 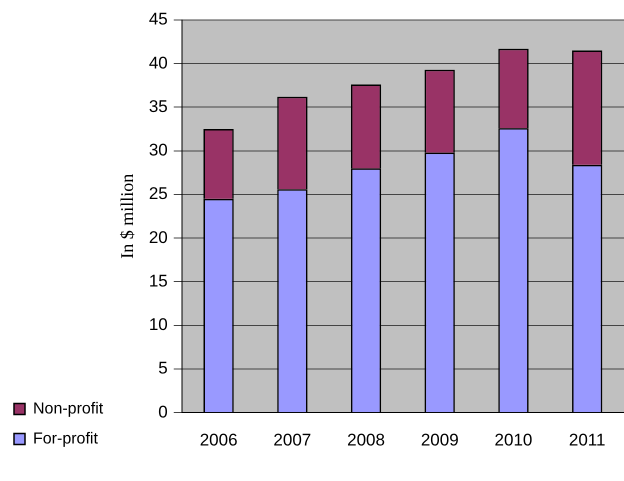 I want to click on y-tick-label: 45, so click(x=158, y=19).